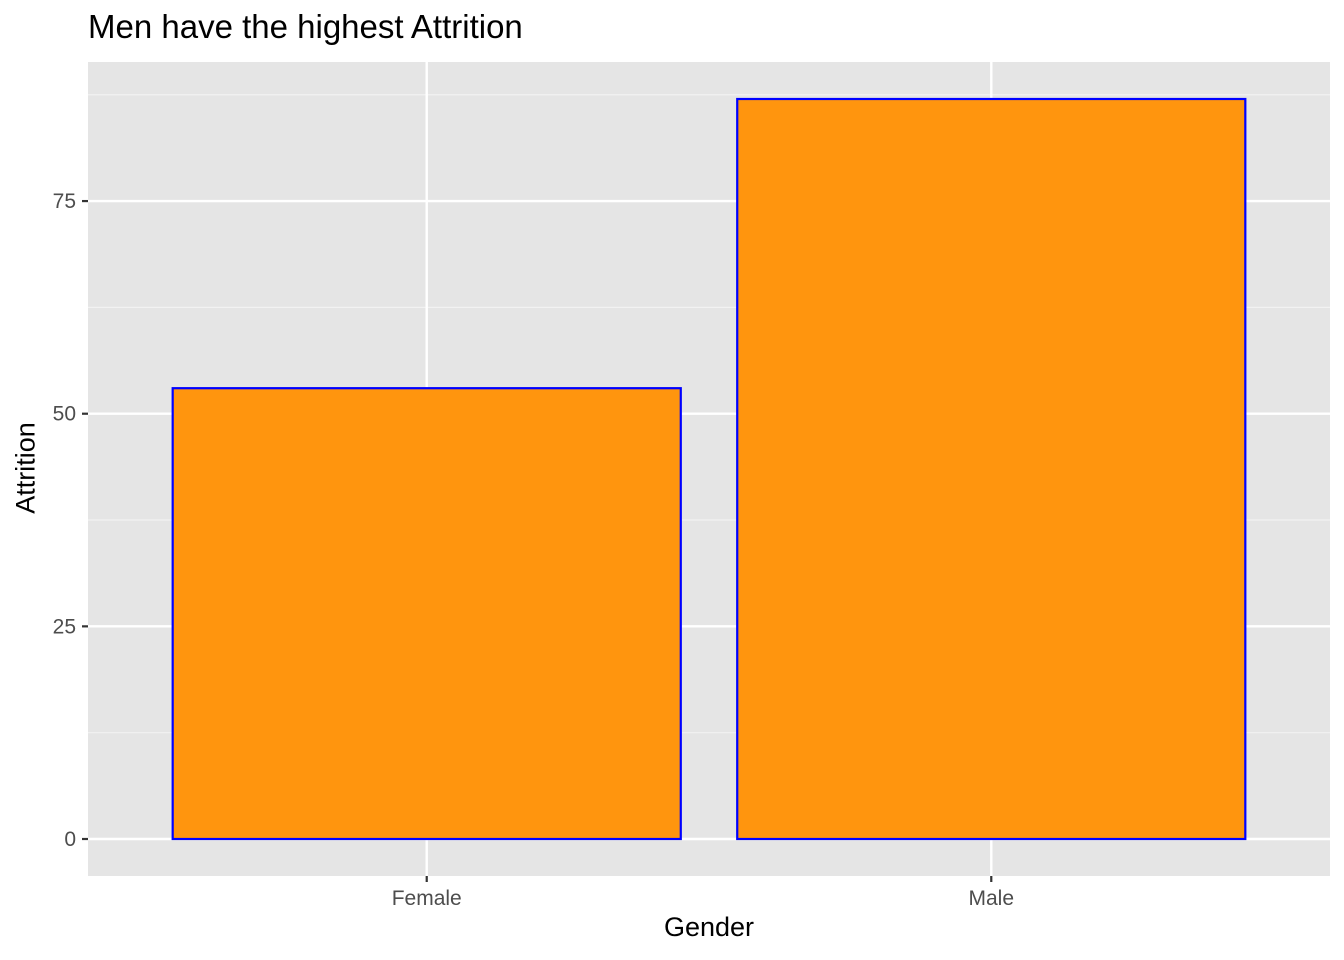  Describe the element at coordinates (992, 898) in the screenshot. I see `x-tick-label: Male` at that location.